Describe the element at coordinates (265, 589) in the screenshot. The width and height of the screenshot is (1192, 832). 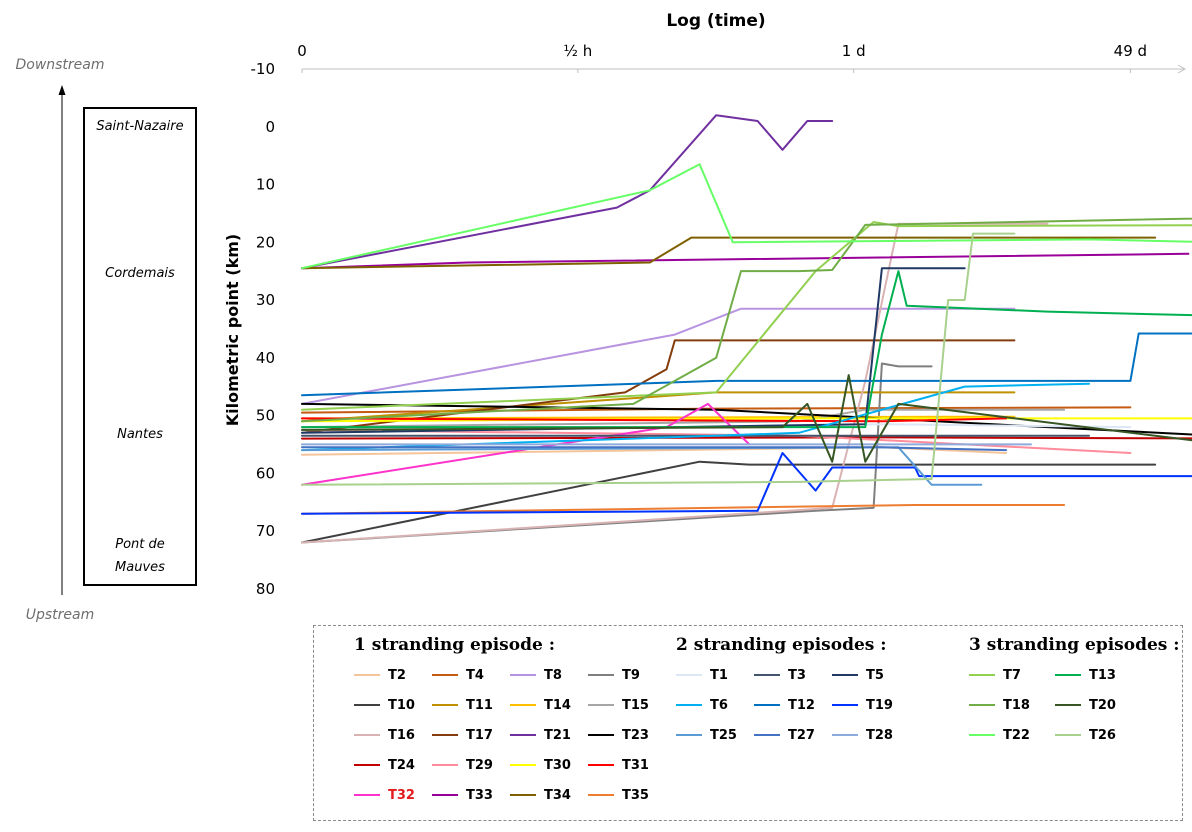
I see `y-tick-label: 80` at that location.